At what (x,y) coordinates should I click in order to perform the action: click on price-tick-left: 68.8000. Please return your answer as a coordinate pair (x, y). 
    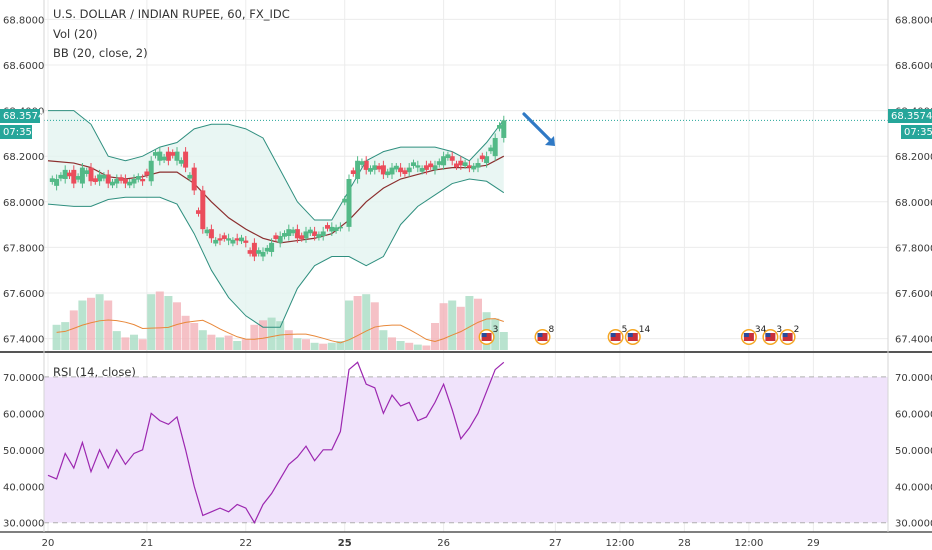
    Looking at the image, I should click on (23, 20).